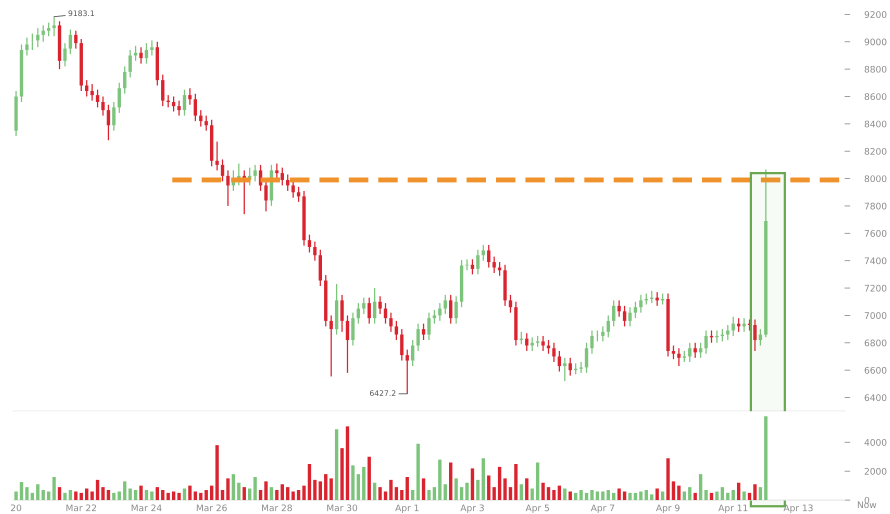  Describe the element at coordinates (875, 151) in the screenshot. I see `y-tick-label: 8200` at that location.